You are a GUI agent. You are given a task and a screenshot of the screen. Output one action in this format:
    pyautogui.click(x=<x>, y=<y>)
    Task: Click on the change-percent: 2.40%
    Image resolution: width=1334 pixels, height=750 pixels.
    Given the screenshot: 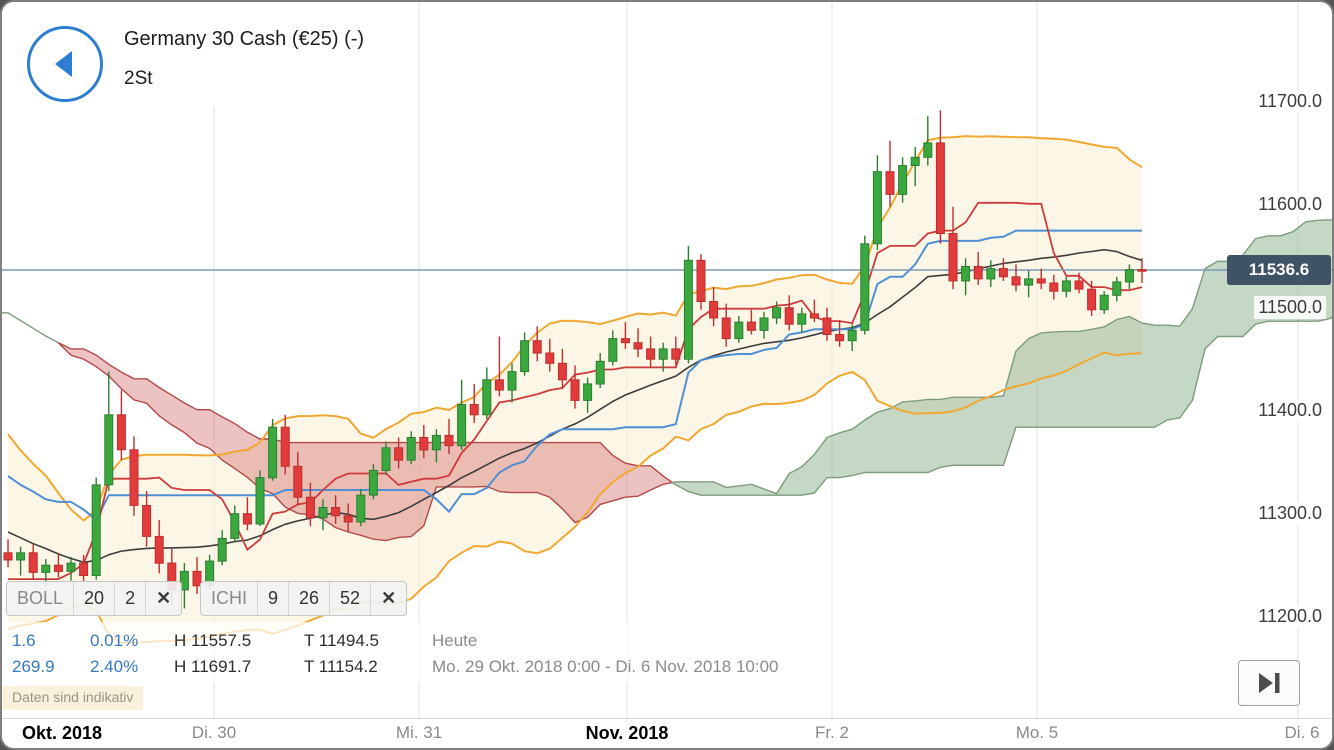 What is the action you would take?
    pyautogui.click(x=114, y=666)
    